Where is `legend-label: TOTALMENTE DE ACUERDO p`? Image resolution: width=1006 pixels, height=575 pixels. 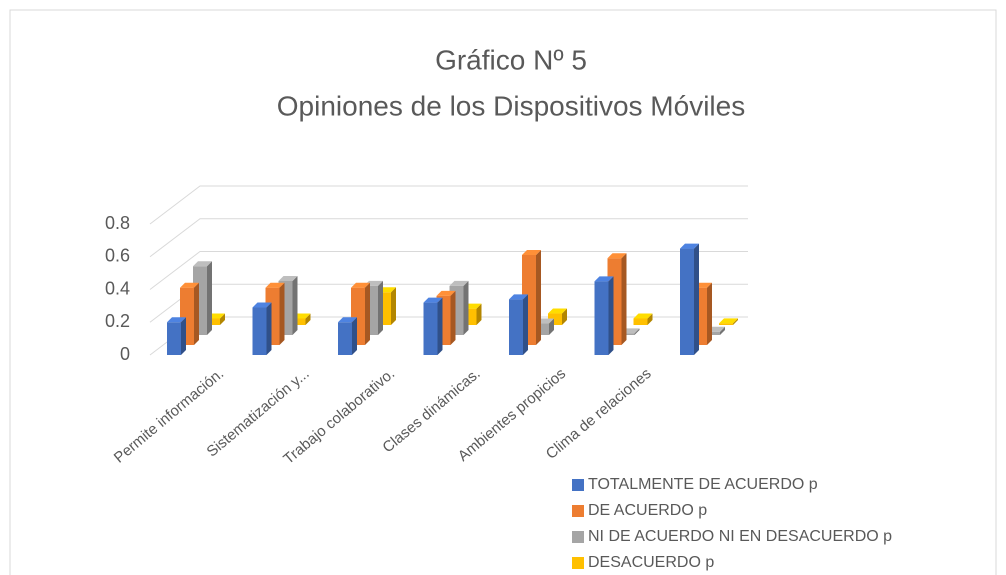
legend-label: TOTALMENTE DE ACUERDO p is located at coordinates (703, 484).